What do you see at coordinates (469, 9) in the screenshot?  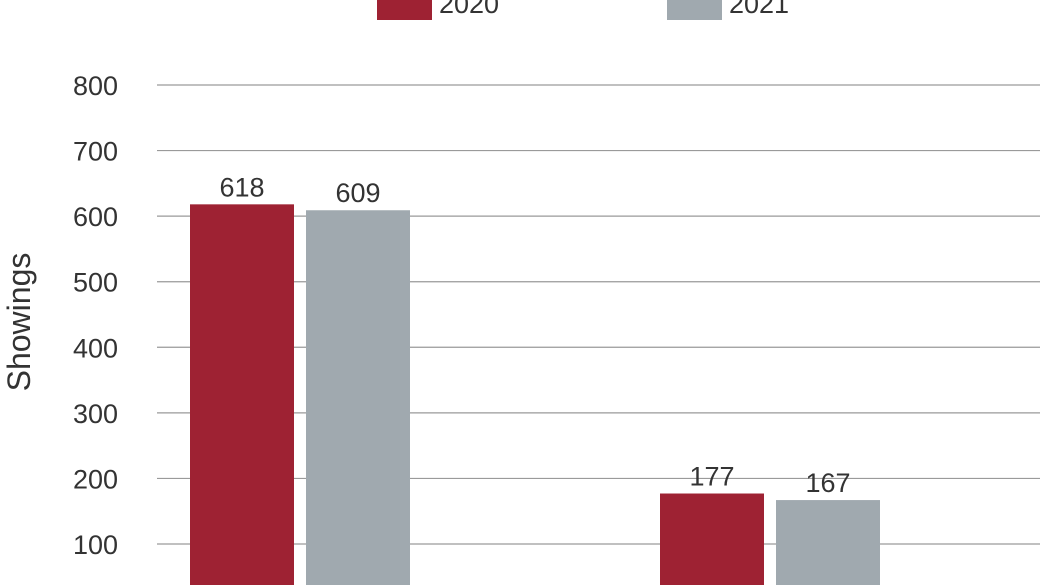 I see `legend-label: 2020` at bounding box center [469, 9].